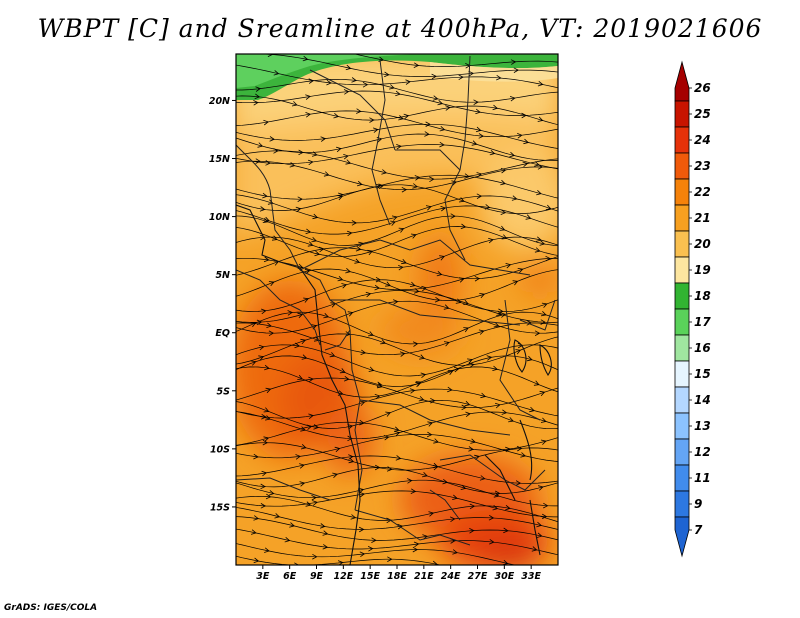 The height and width of the screenshot is (618, 800). What do you see at coordinates (702, 374) in the screenshot?
I see `colorbar-label: 15` at bounding box center [702, 374].